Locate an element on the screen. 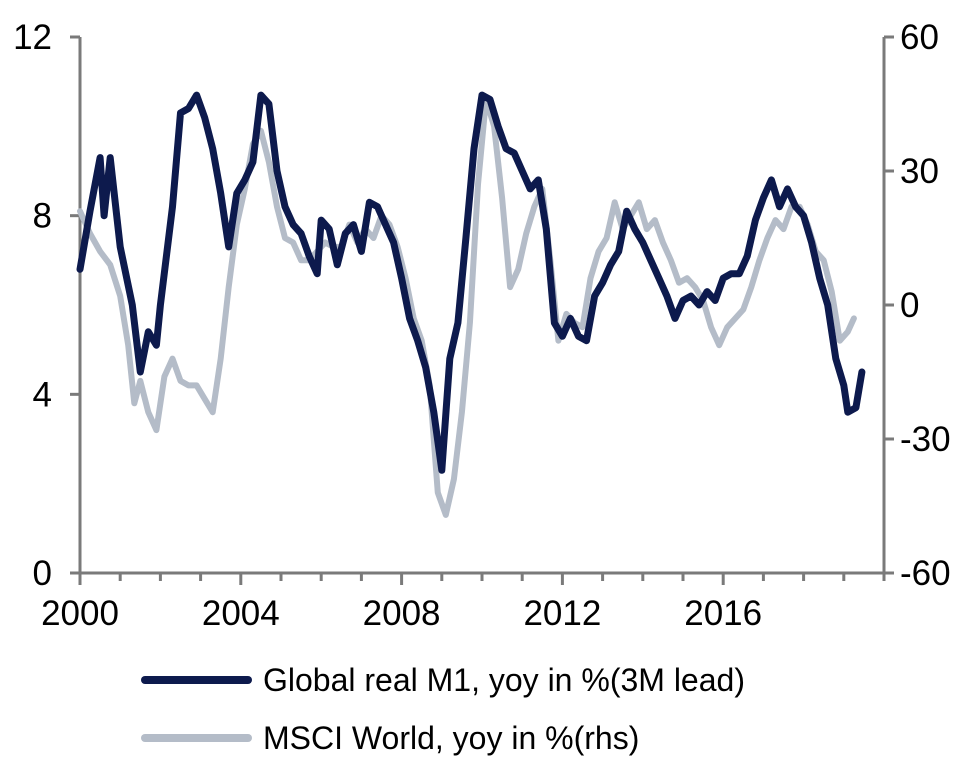 The height and width of the screenshot is (771, 979). y-left-tick-label: 0 is located at coordinates (42, 573).